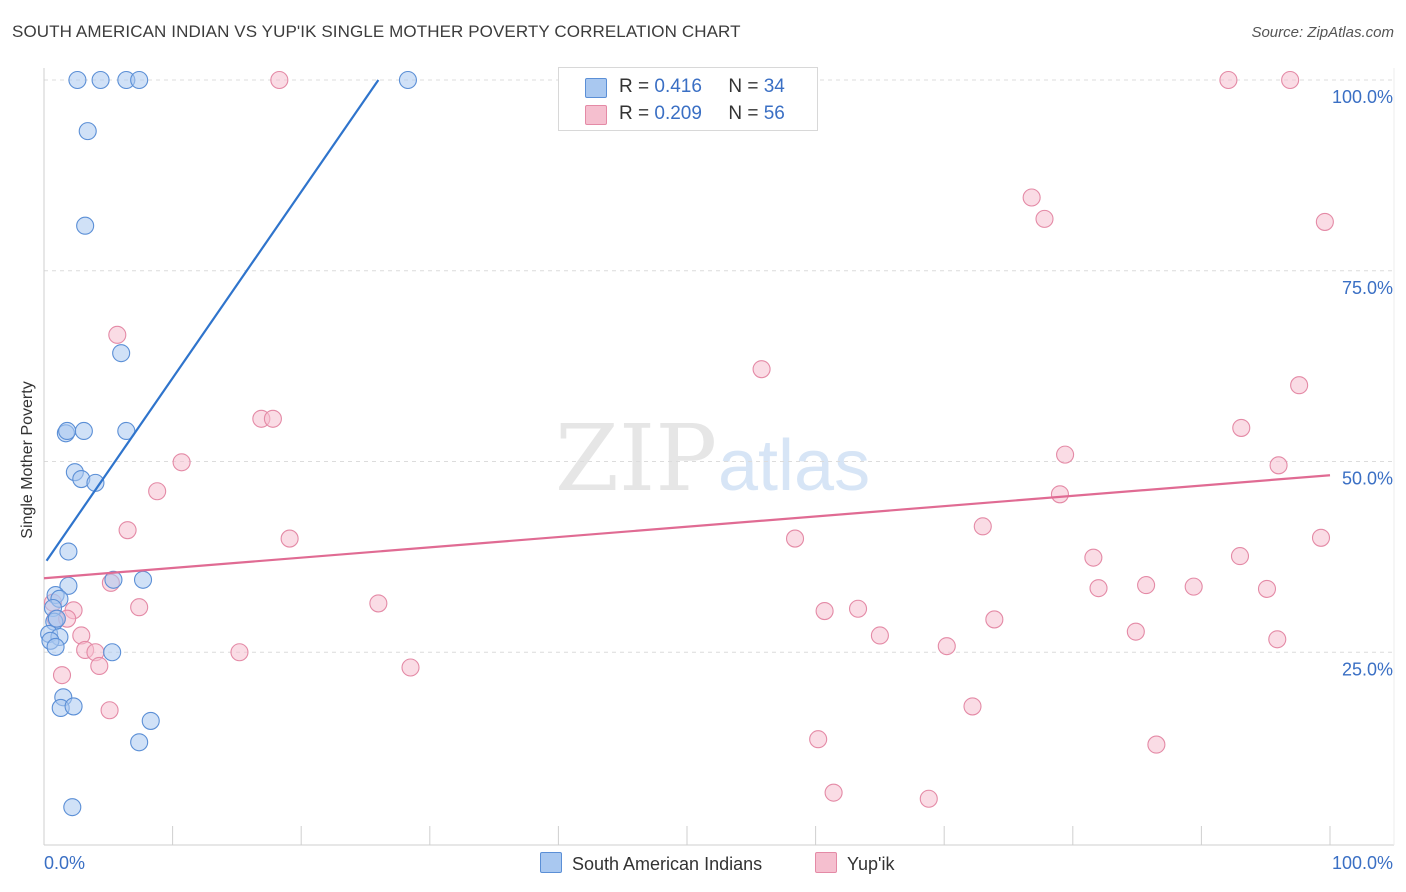 This screenshot has height=892, width=1406. What do you see at coordinates (64, 863) in the screenshot?
I see `x-tick-label-0: 0.0%` at bounding box center [64, 863].